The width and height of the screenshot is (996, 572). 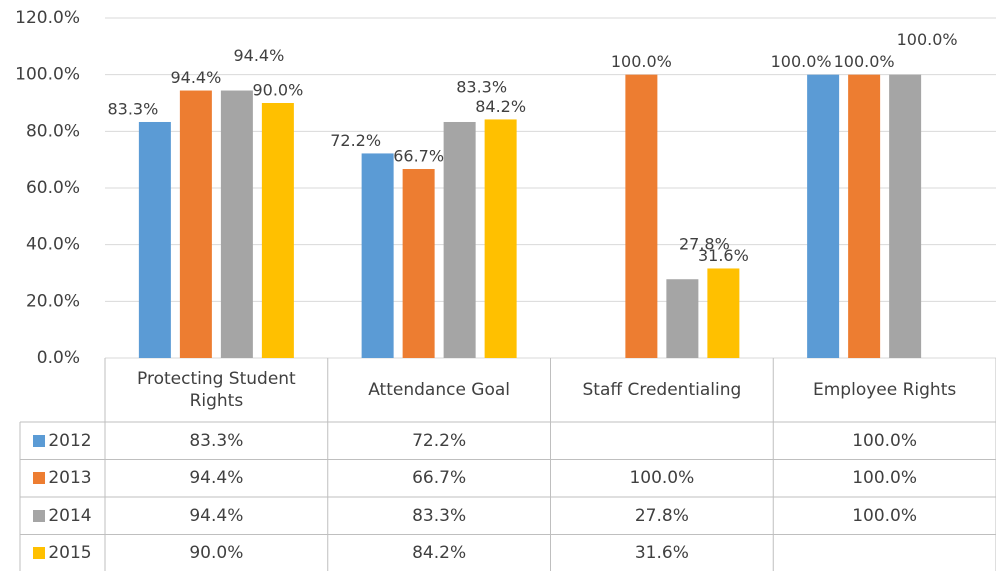 I want to click on category-label-text: Staff Credentialing, so click(x=661, y=390).